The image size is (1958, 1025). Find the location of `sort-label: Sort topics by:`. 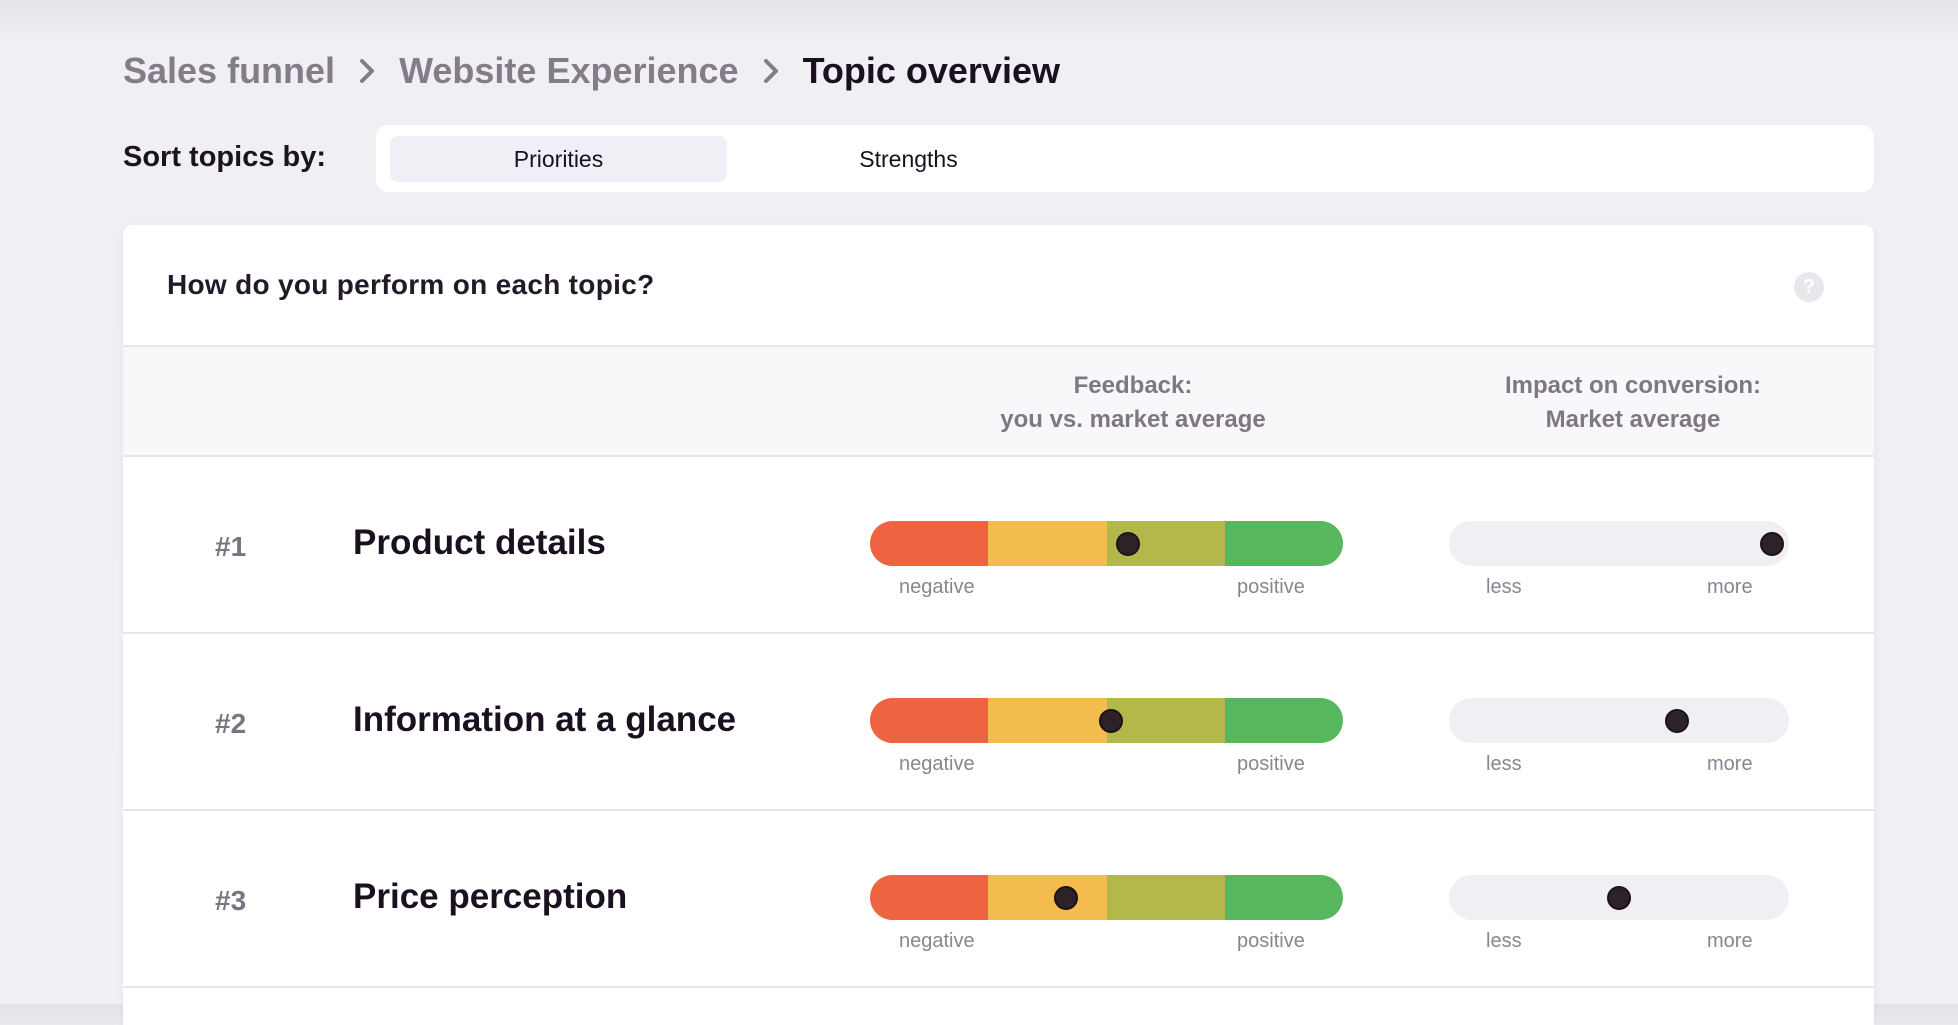

sort-label: Sort topics by: is located at coordinates (225, 157).